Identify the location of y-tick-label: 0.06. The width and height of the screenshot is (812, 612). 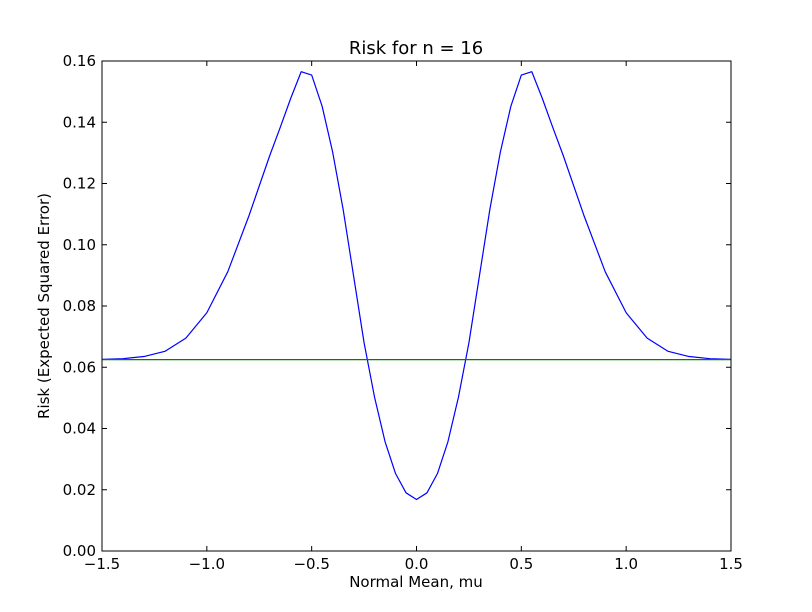
(79, 367).